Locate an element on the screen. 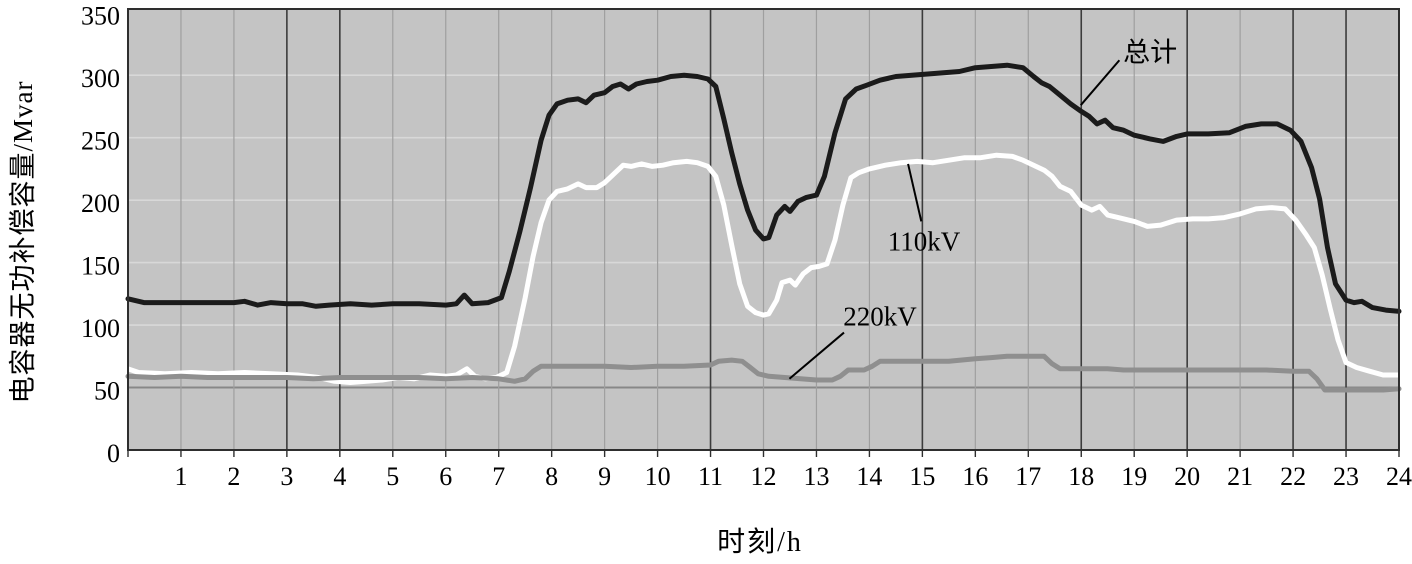 This screenshot has width=1412, height=564. x-tick-label: 24 is located at coordinates (1399, 476).